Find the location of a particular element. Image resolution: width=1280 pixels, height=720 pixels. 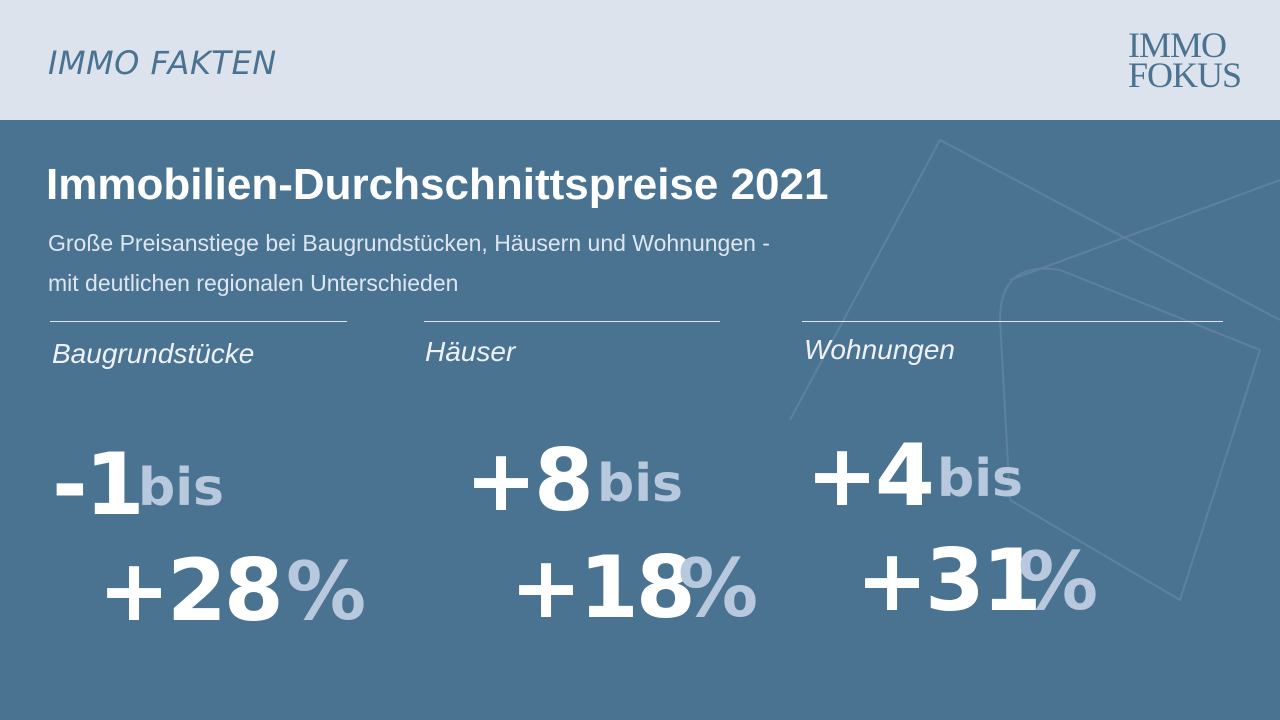

column-label: Häuser is located at coordinates (470, 351).